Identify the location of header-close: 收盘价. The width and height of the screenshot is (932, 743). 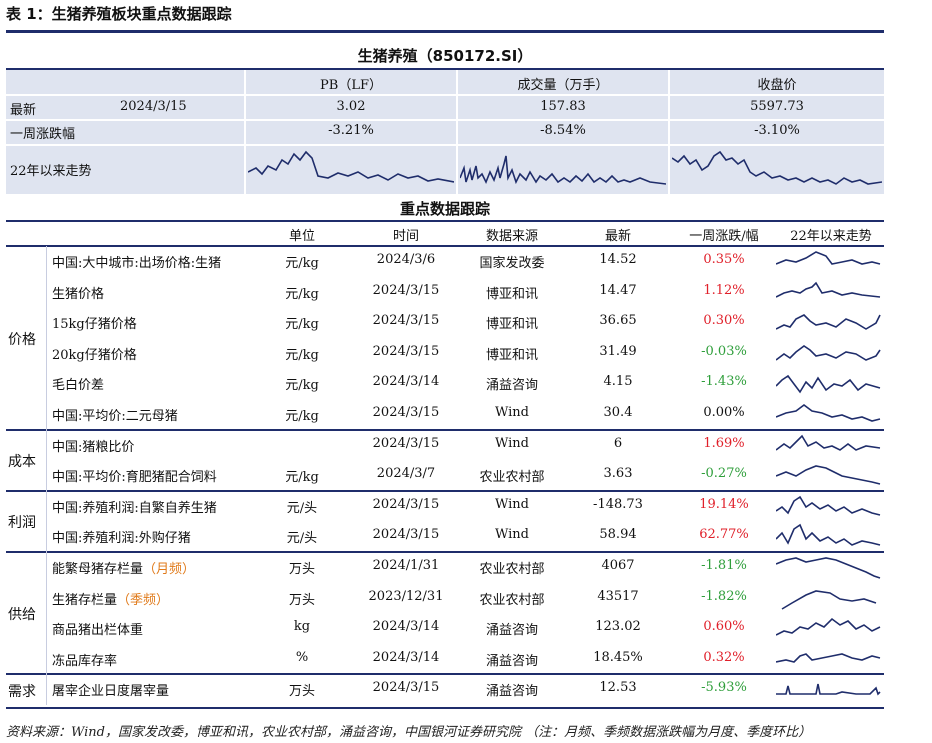
(777, 85).